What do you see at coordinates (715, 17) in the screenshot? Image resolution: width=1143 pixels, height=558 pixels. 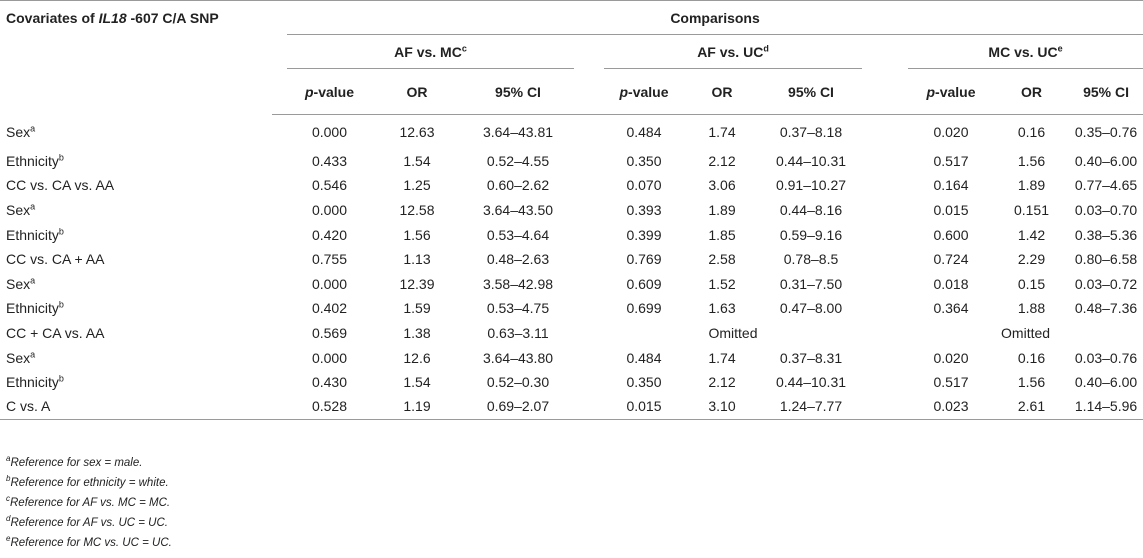 I see `comparisons-label: Comparisons` at bounding box center [715, 17].